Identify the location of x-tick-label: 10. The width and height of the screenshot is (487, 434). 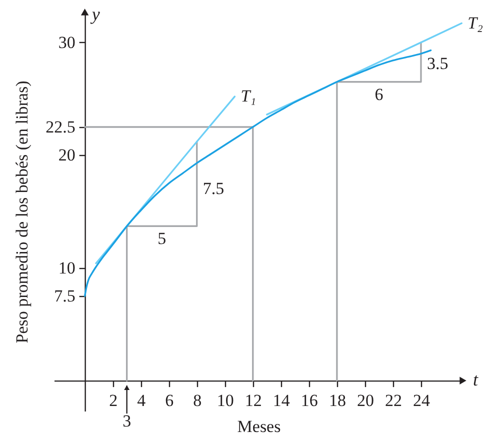
(225, 400).